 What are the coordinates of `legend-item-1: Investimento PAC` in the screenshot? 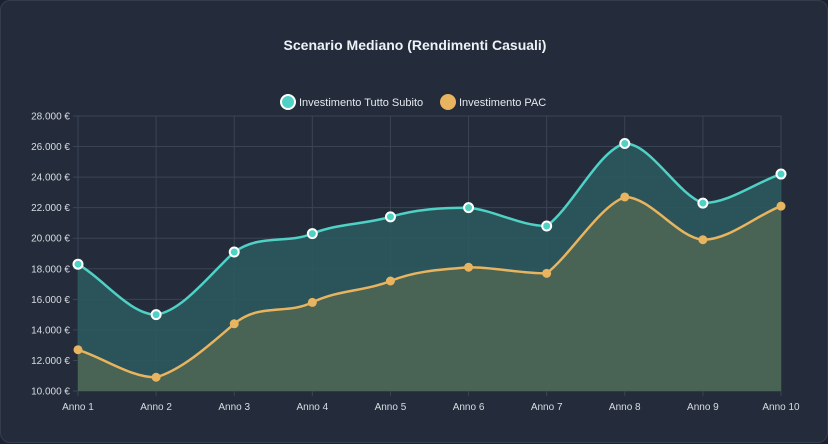 It's located at (493, 102).